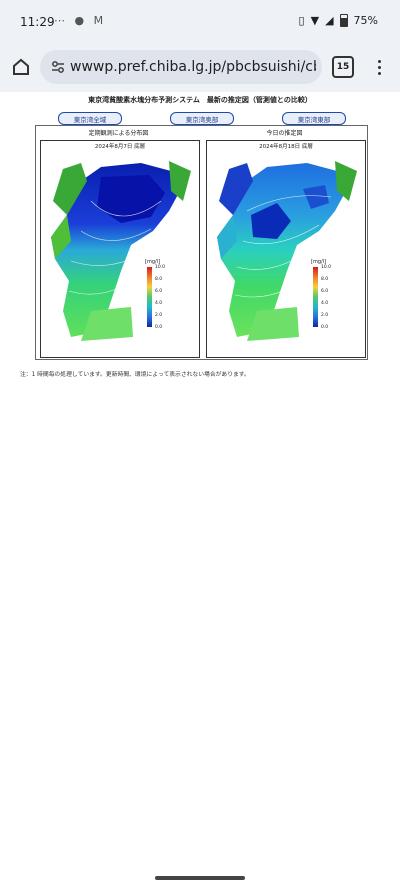 This screenshot has width=400, height=888. Describe the element at coordinates (326, 267) in the screenshot. I see `right-legend-tick: 10.0` at that location.